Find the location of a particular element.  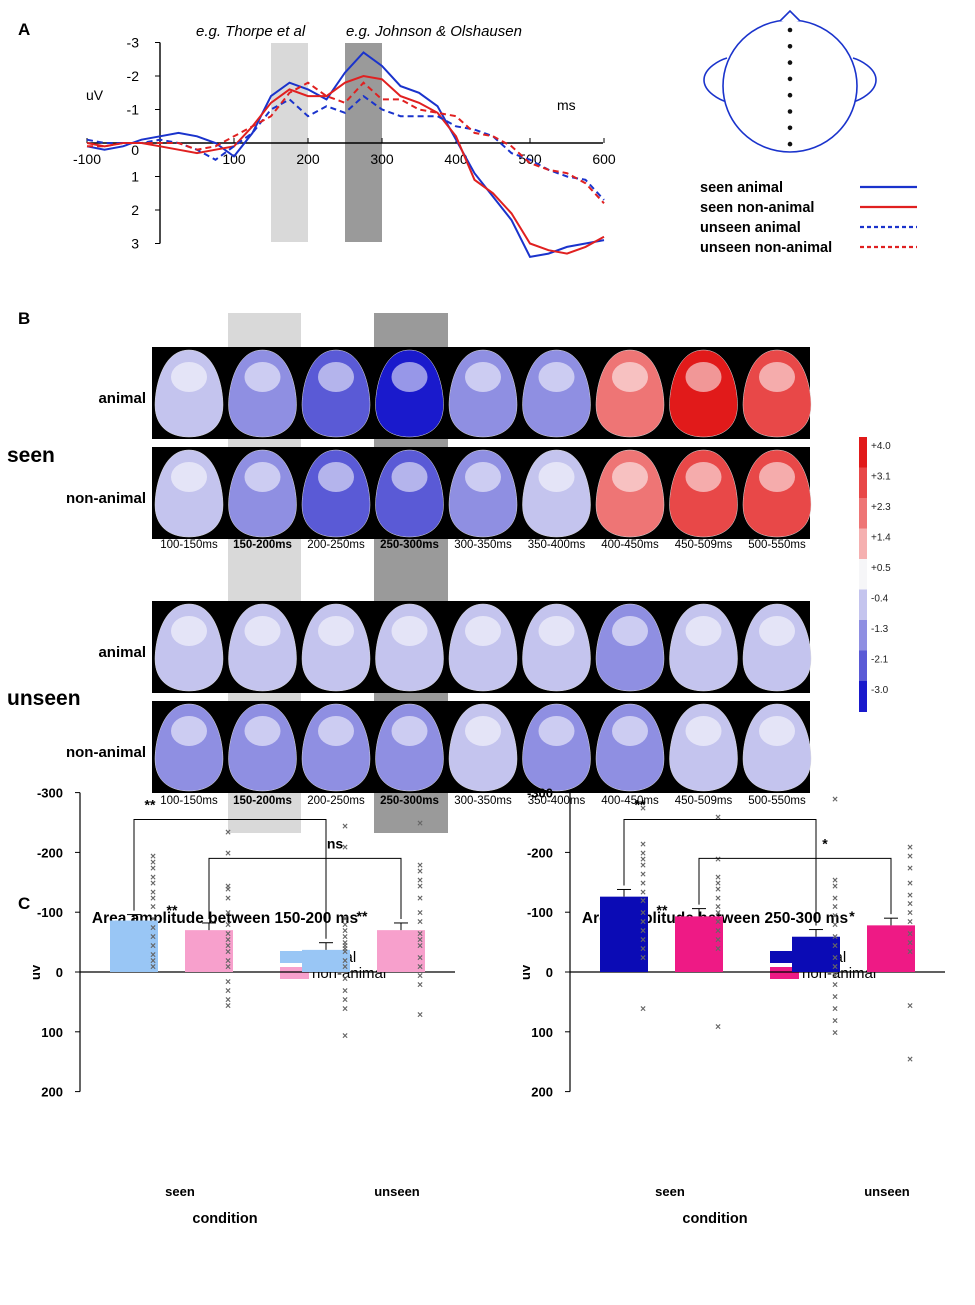

series-line-seen-animal is located at coordinates (345, 155).